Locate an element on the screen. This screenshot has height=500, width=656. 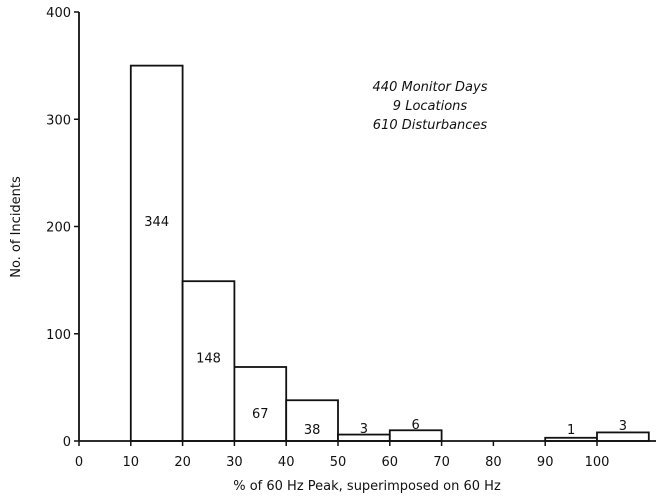
annotation-disturbances: 610 Disturbances is located at coordinates (430, 125).